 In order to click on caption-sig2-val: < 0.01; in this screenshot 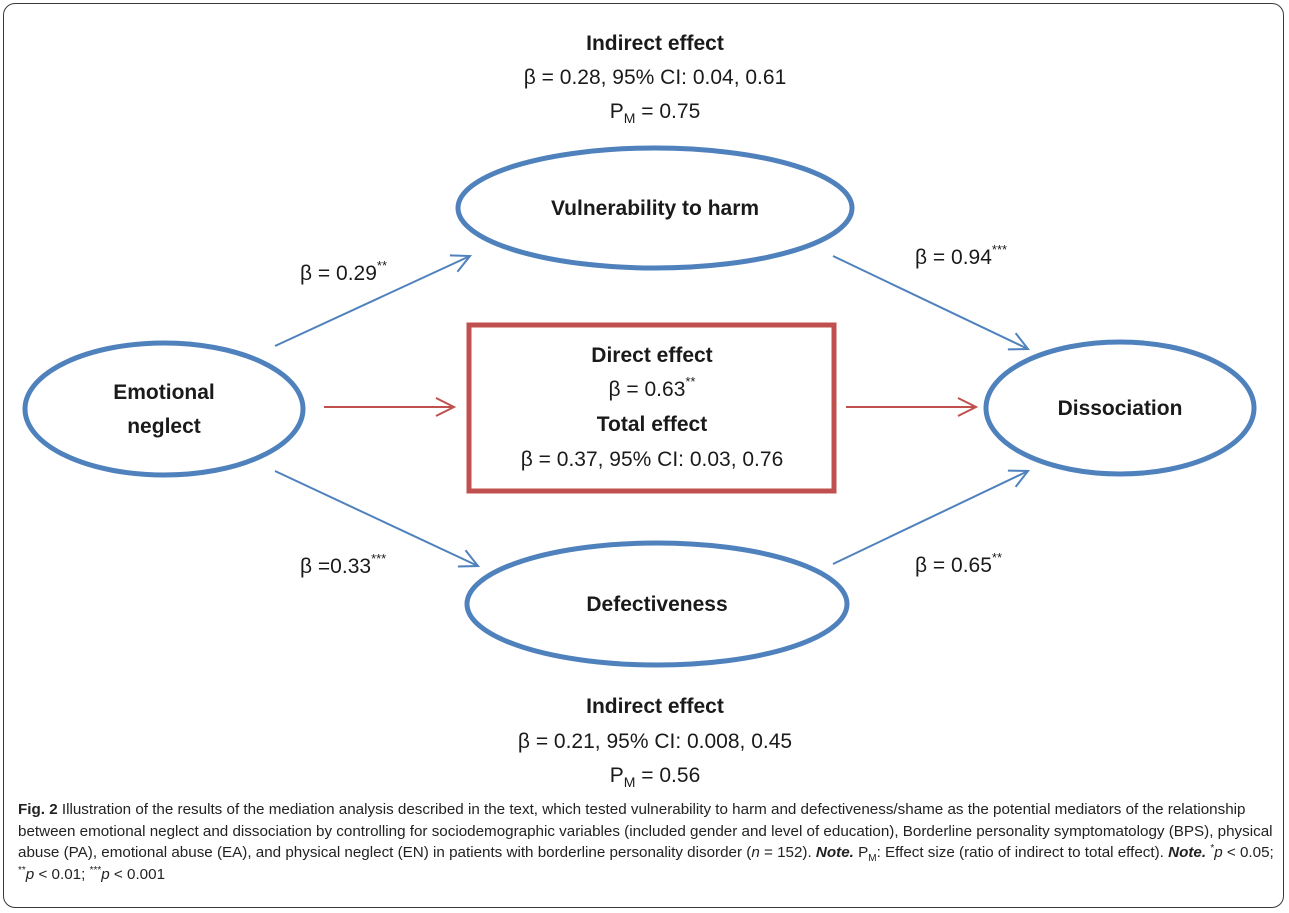, I will do `click(62, 874)`.